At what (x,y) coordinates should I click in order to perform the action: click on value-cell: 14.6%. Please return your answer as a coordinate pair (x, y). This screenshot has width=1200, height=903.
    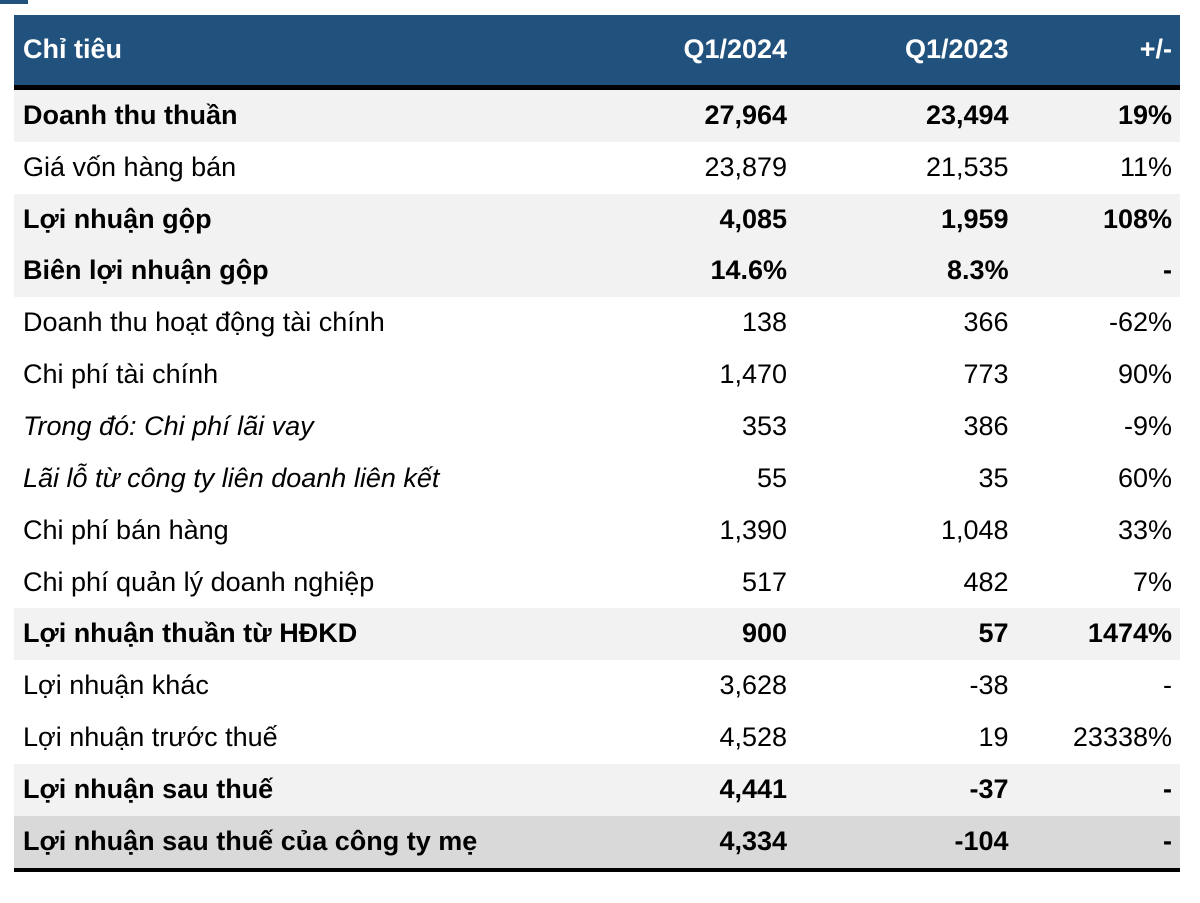
    Looking at the image, I should click on (716, 271).